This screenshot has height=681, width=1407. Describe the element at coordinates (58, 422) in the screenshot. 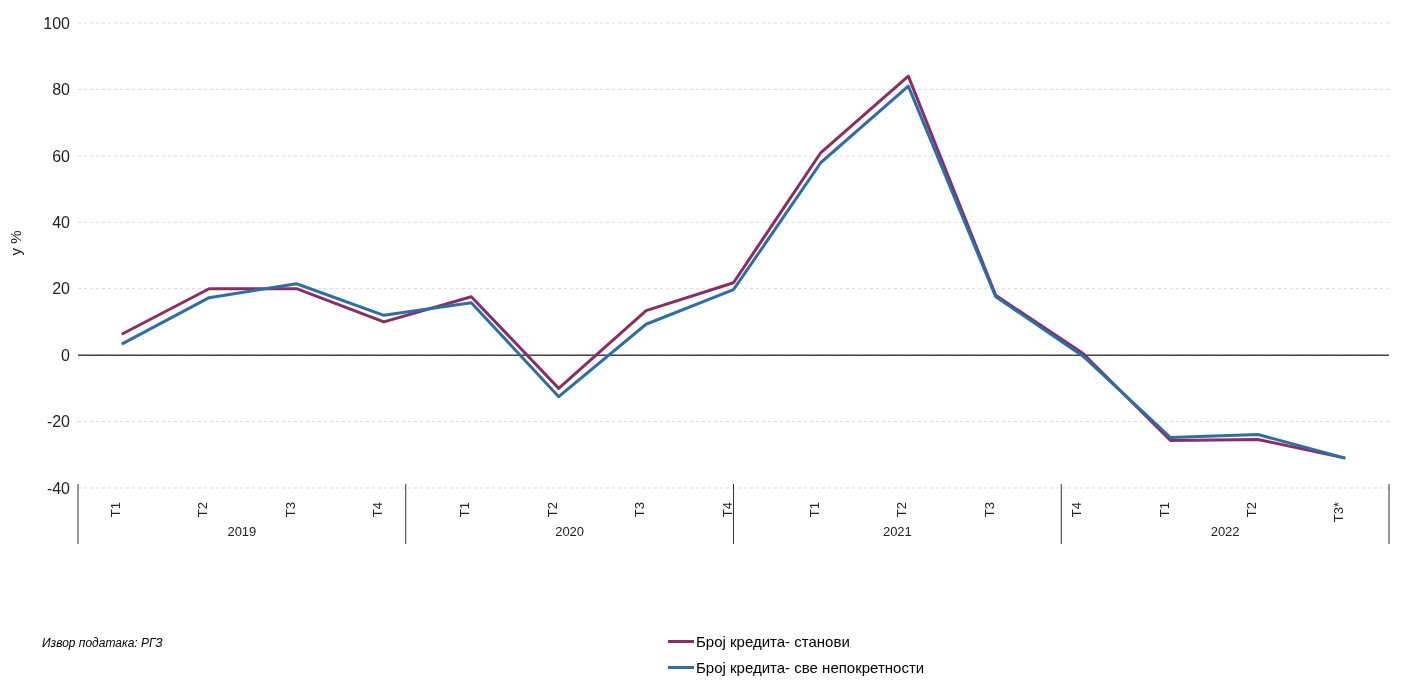

I see `y-tick-label: -20` at that location.